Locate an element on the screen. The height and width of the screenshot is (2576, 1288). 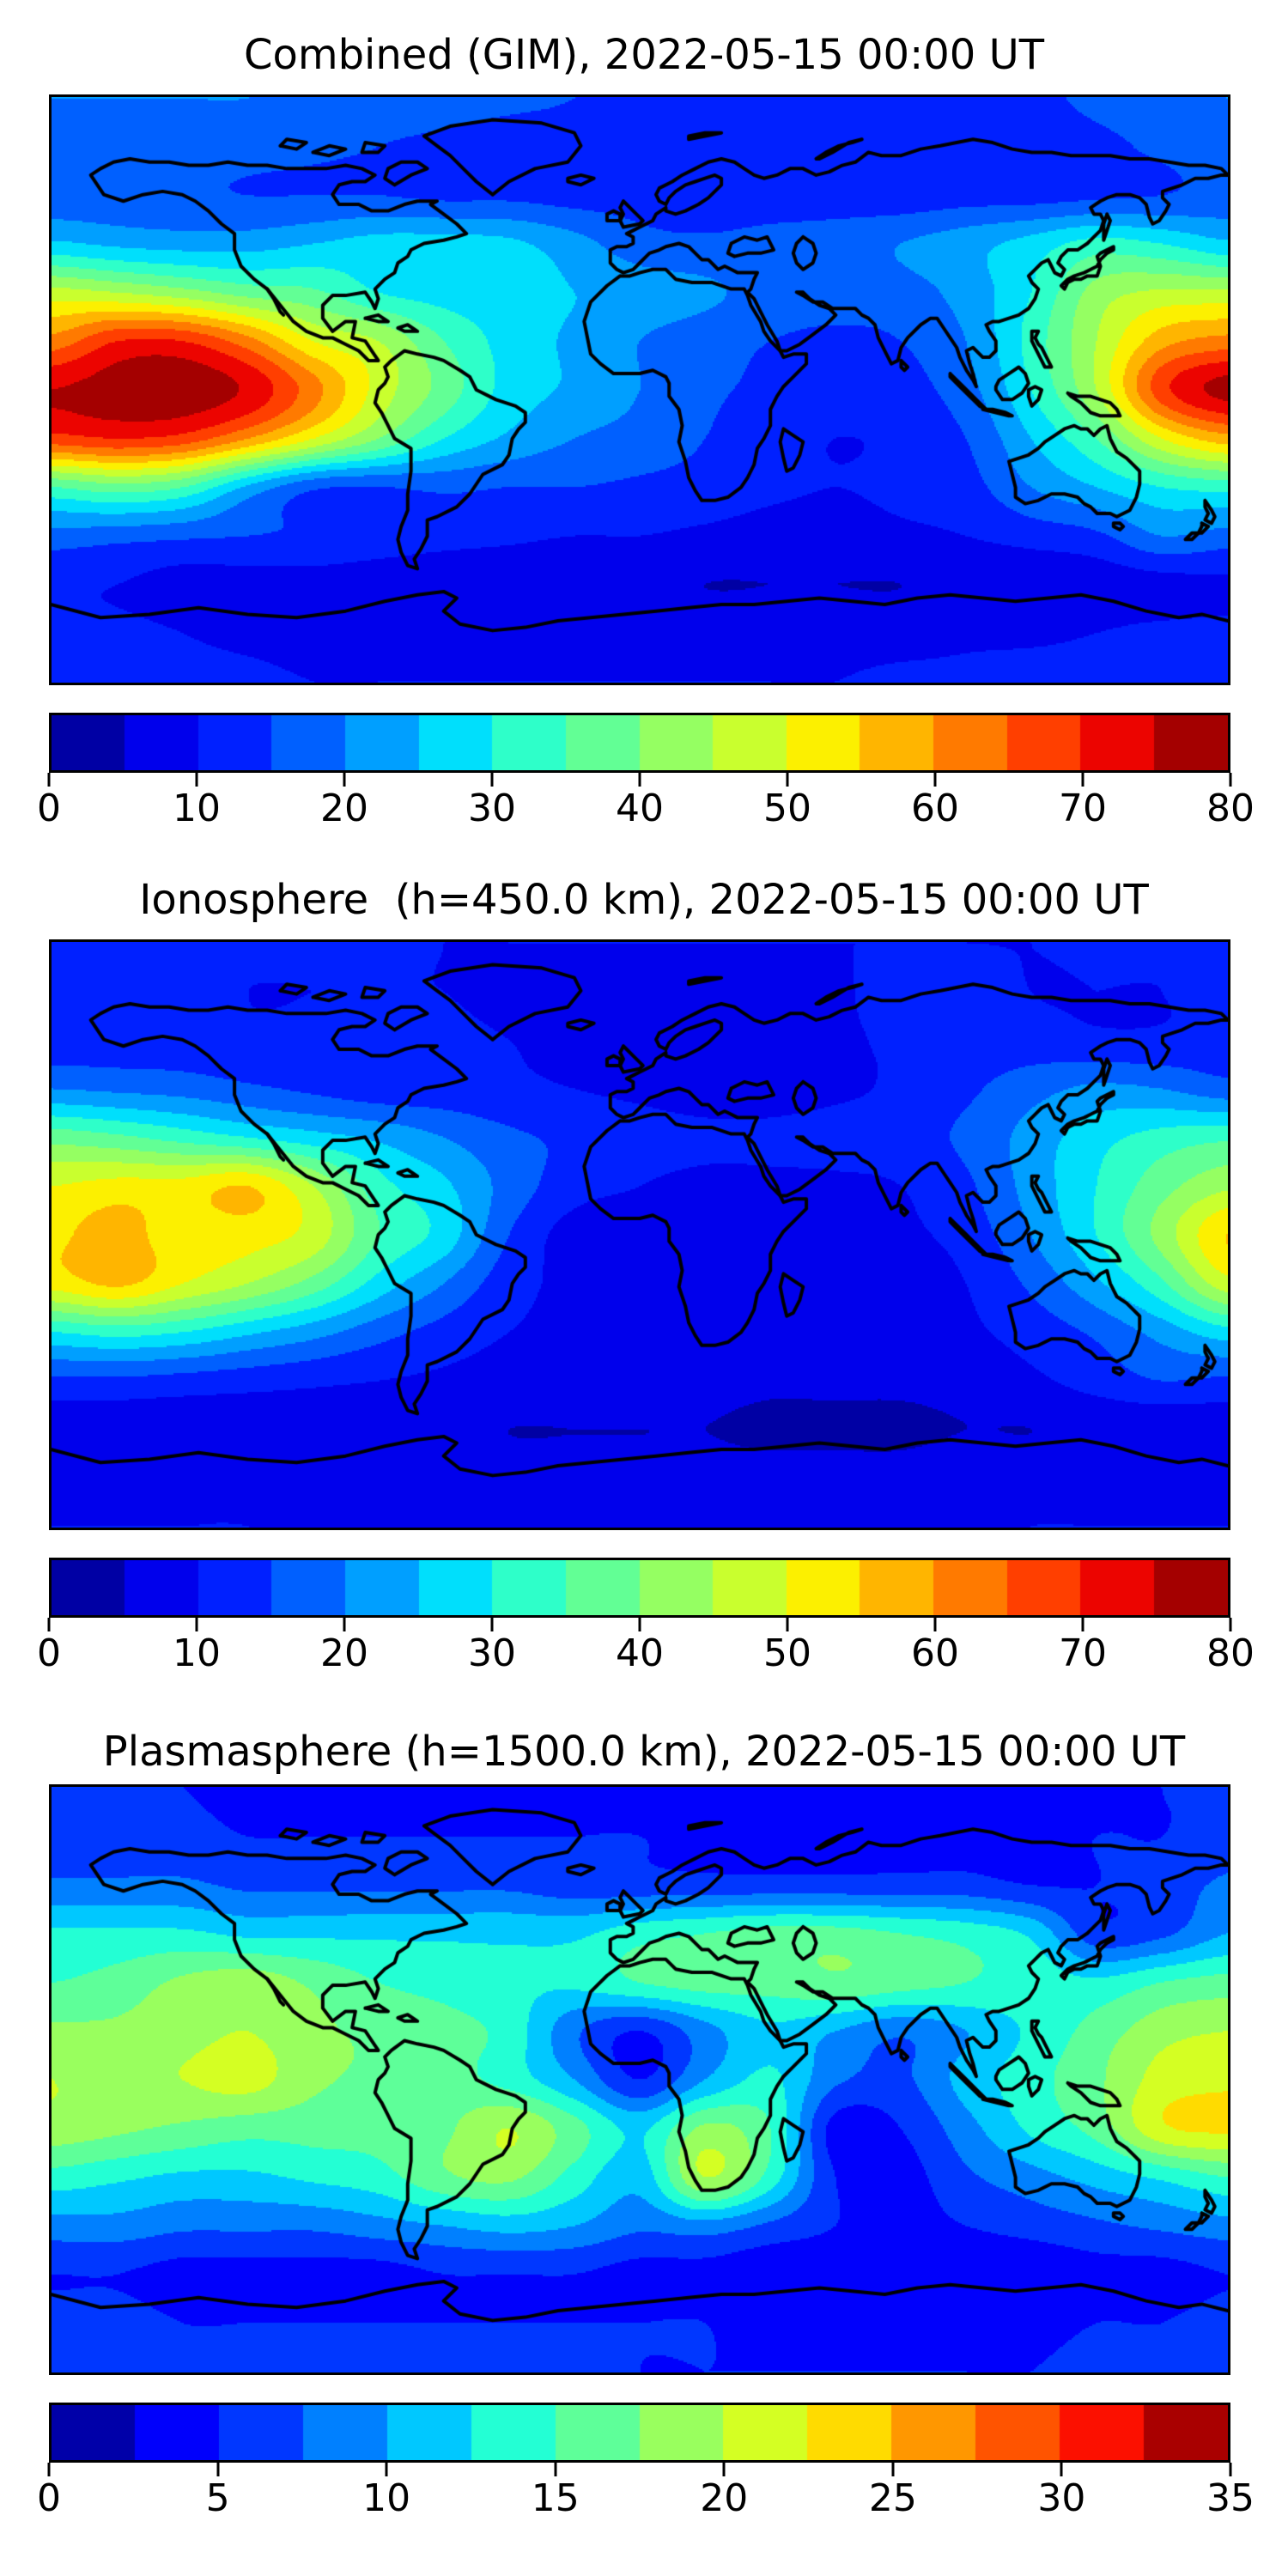
colorbar-canvas-ionosphere is located at coordinates (640, 1587).